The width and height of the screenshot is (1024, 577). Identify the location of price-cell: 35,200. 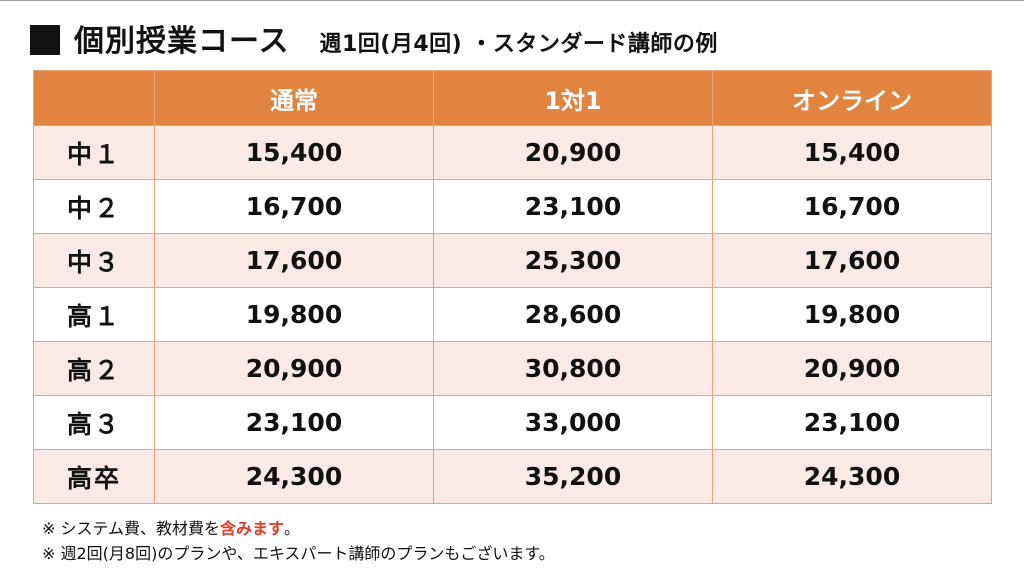
(573, 476).